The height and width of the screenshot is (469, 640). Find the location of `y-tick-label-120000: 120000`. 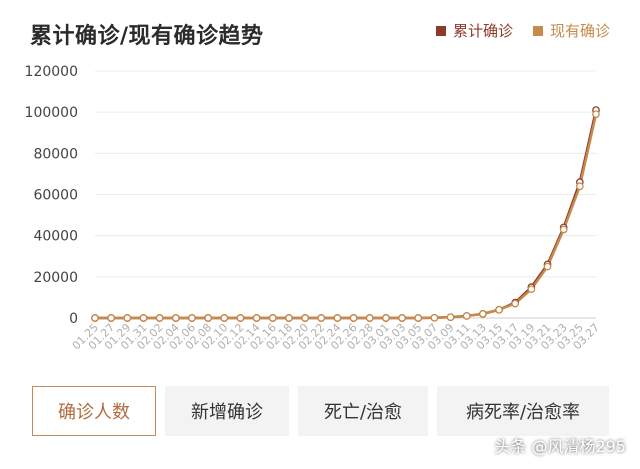

y-tick-label-120000: 120000 is located at coordinates (51, 72).